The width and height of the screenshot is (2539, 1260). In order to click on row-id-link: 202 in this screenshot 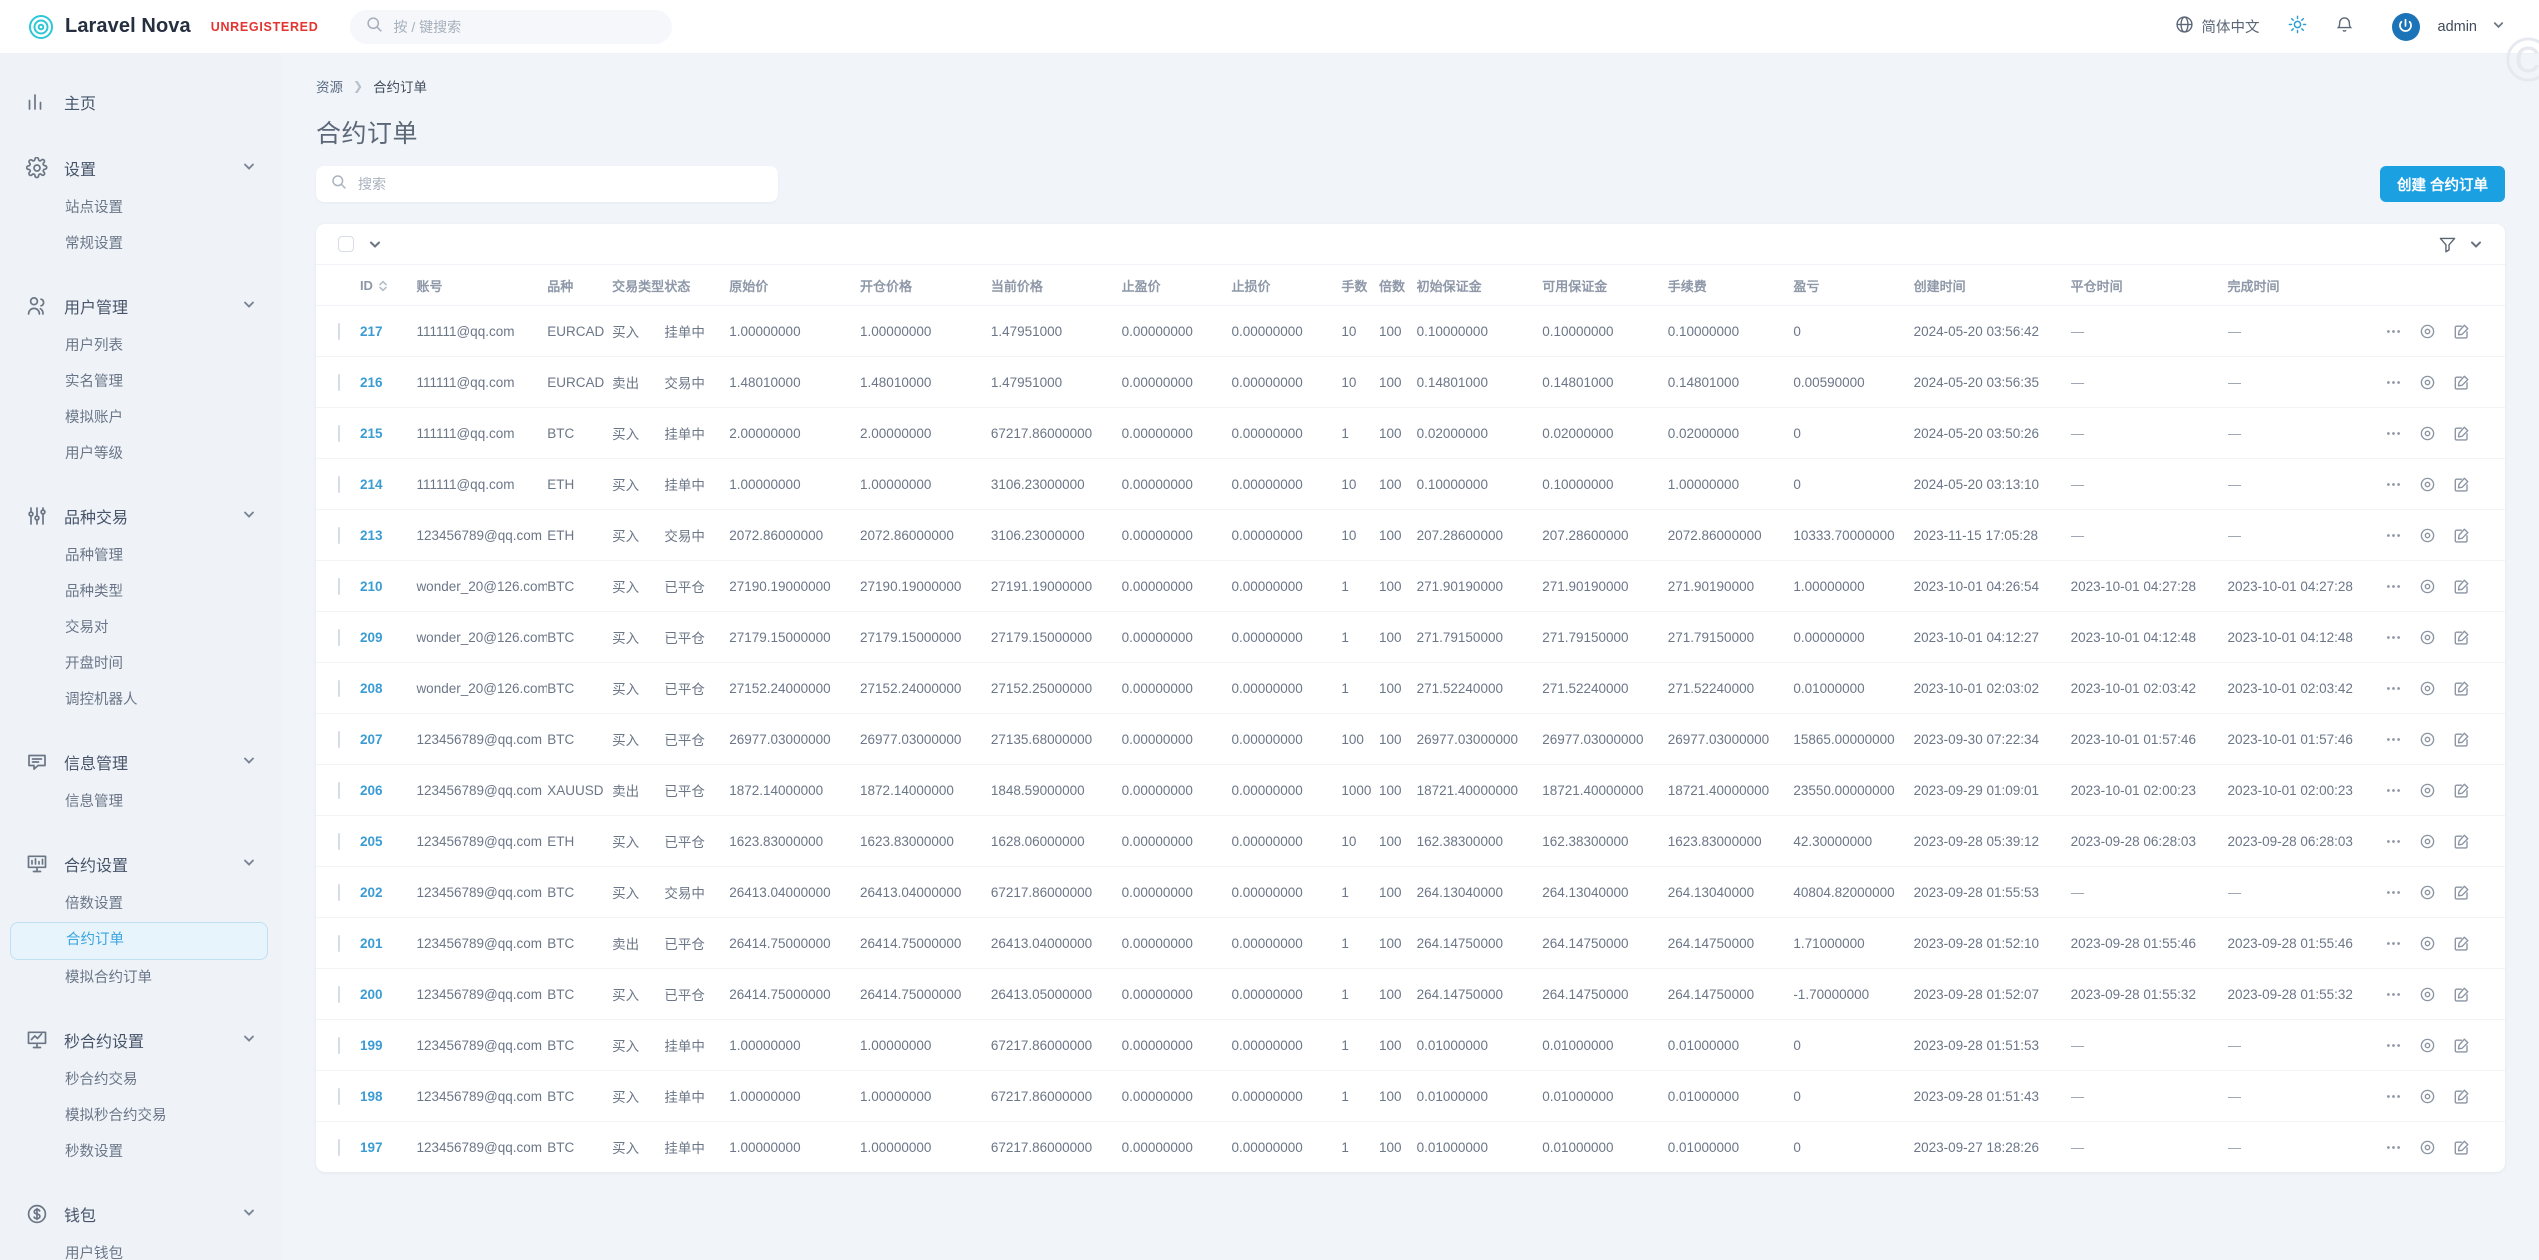, I will do `click(371, 892)`.